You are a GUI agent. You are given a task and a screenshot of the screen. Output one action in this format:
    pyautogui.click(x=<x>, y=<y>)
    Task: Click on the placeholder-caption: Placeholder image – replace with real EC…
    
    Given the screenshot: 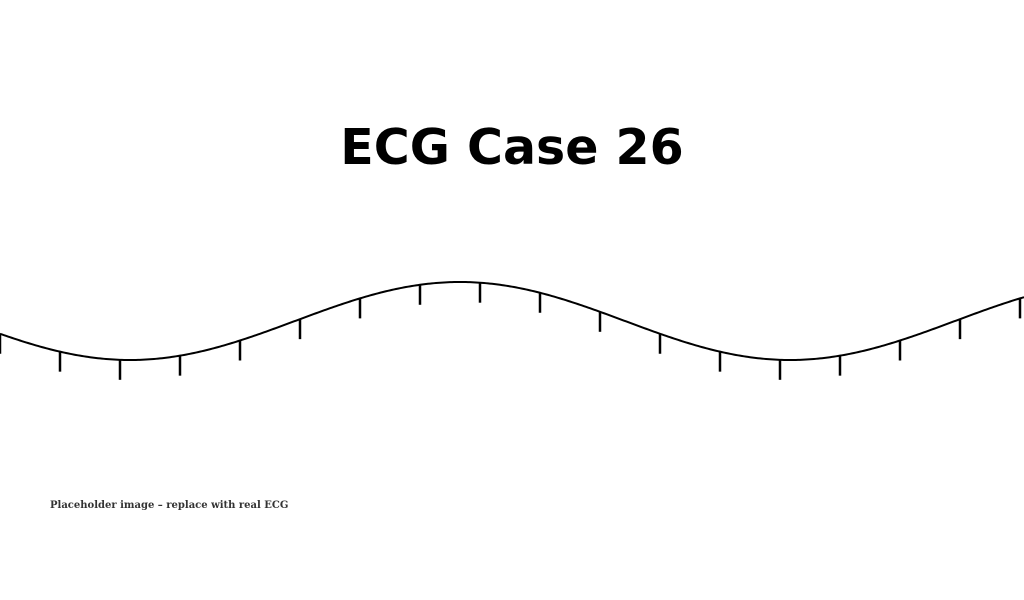 What is the action you would take?
    pyautogui.click(x=169, y=505)
    